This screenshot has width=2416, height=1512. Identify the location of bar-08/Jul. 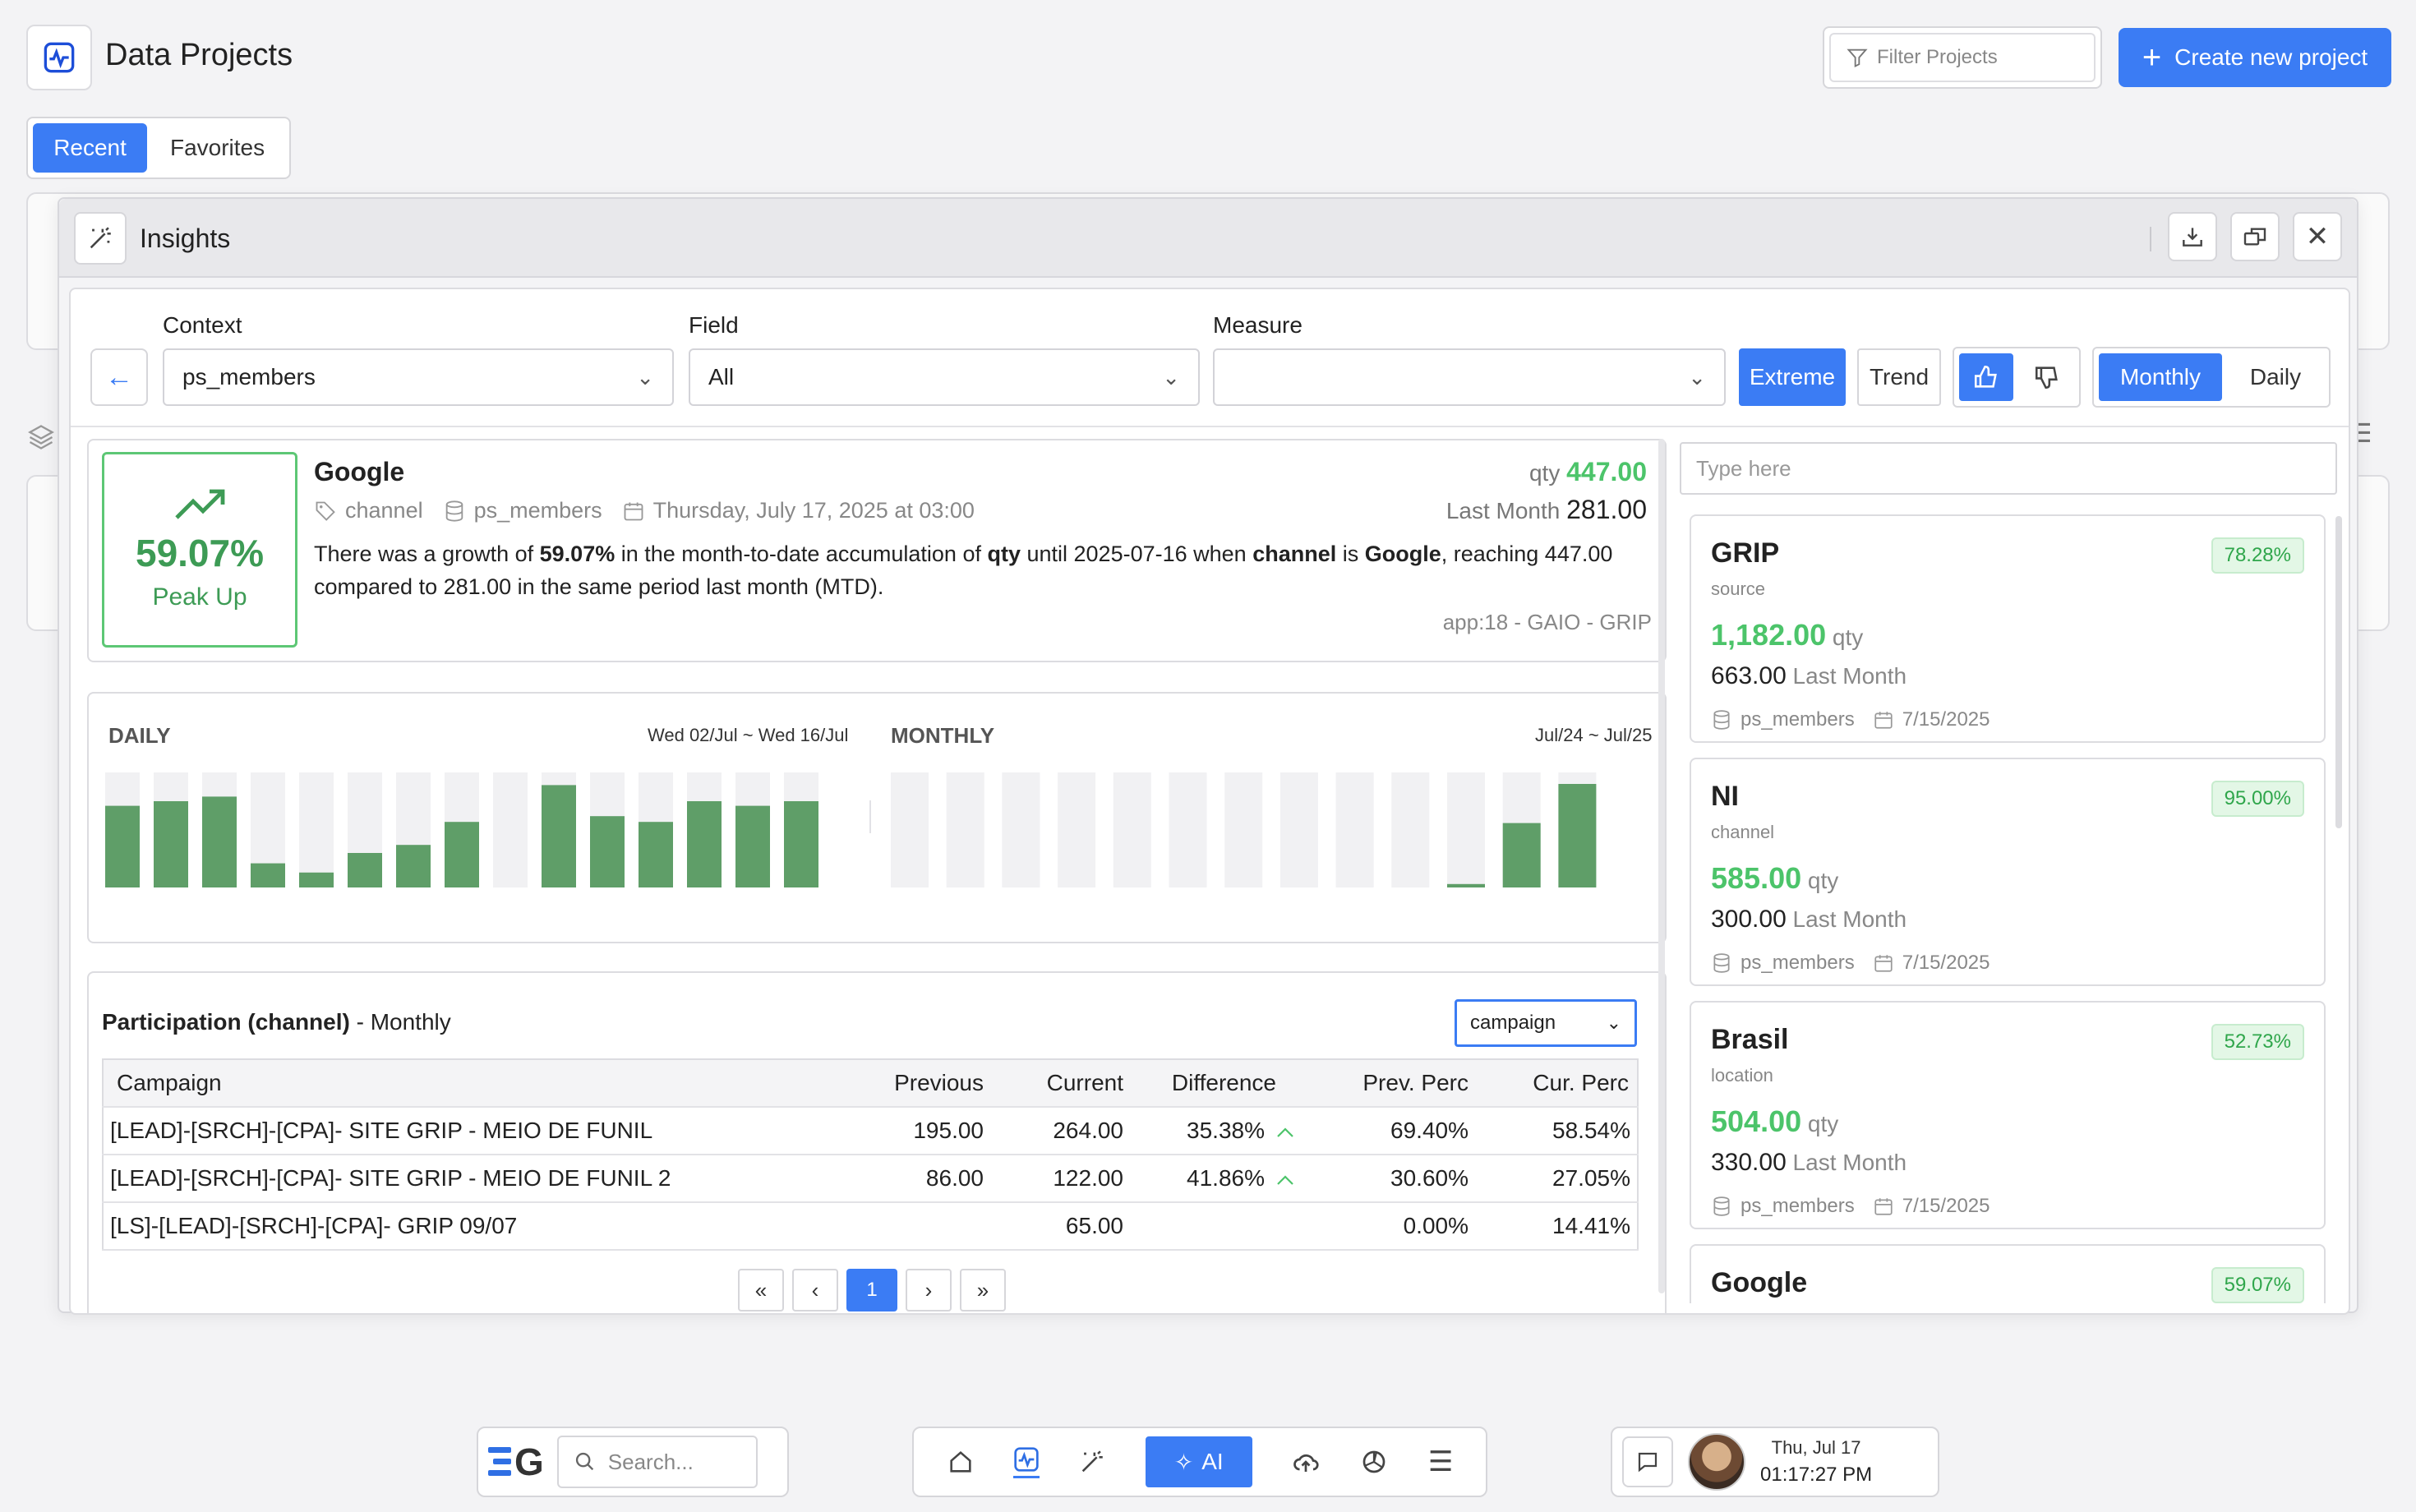
(414, 866).